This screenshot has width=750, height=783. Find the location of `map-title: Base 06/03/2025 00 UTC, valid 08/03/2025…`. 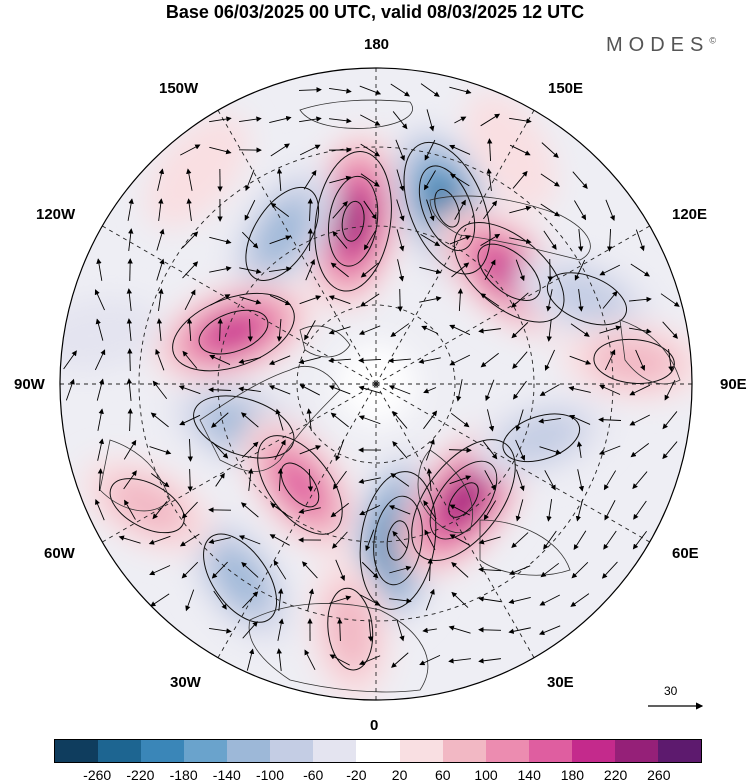

map-title: Base 06/03/2025 00 UTC, valid 08/03/2025… is located at coordinates (375, 12).